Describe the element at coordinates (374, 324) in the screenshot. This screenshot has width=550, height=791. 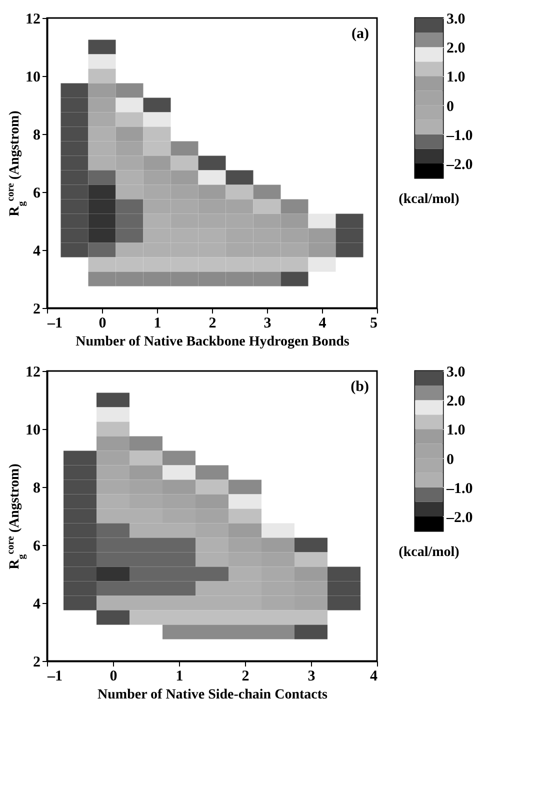
I see `x-tick-label: 5` at that location.